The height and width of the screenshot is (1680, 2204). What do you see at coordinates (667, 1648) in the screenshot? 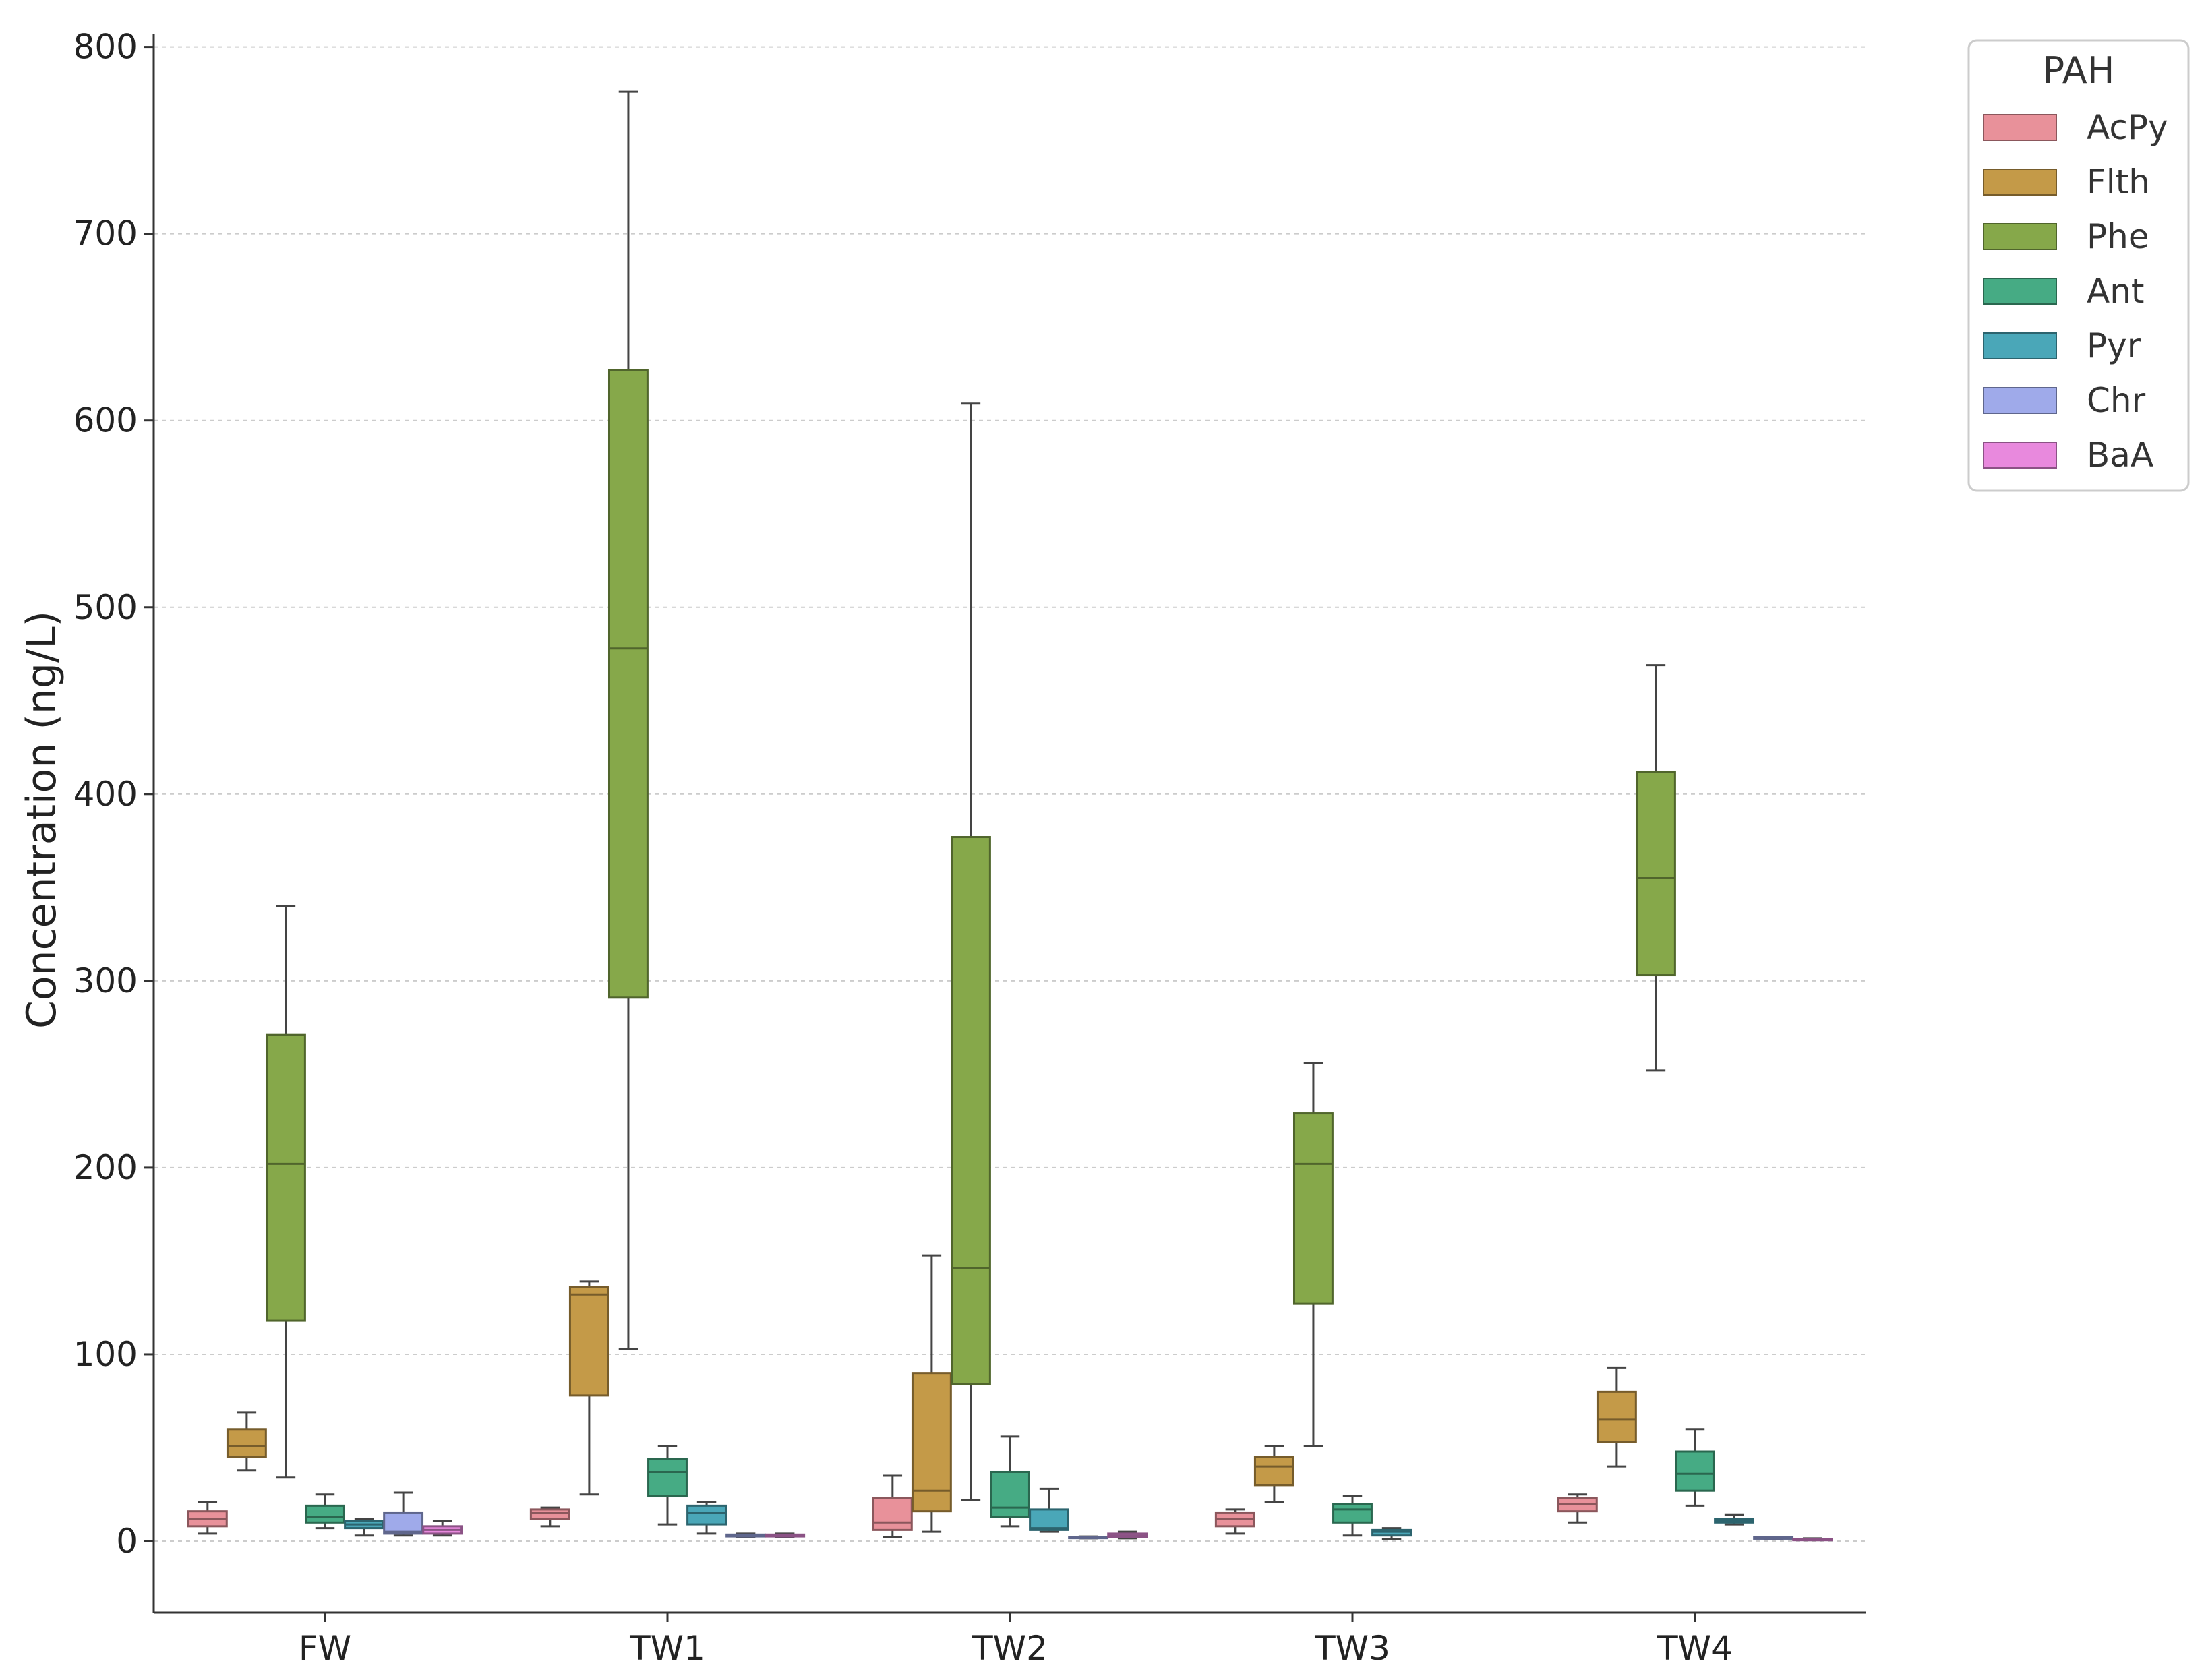
I see `x-tick-label: TW1` at bounding box center [667, 1648].